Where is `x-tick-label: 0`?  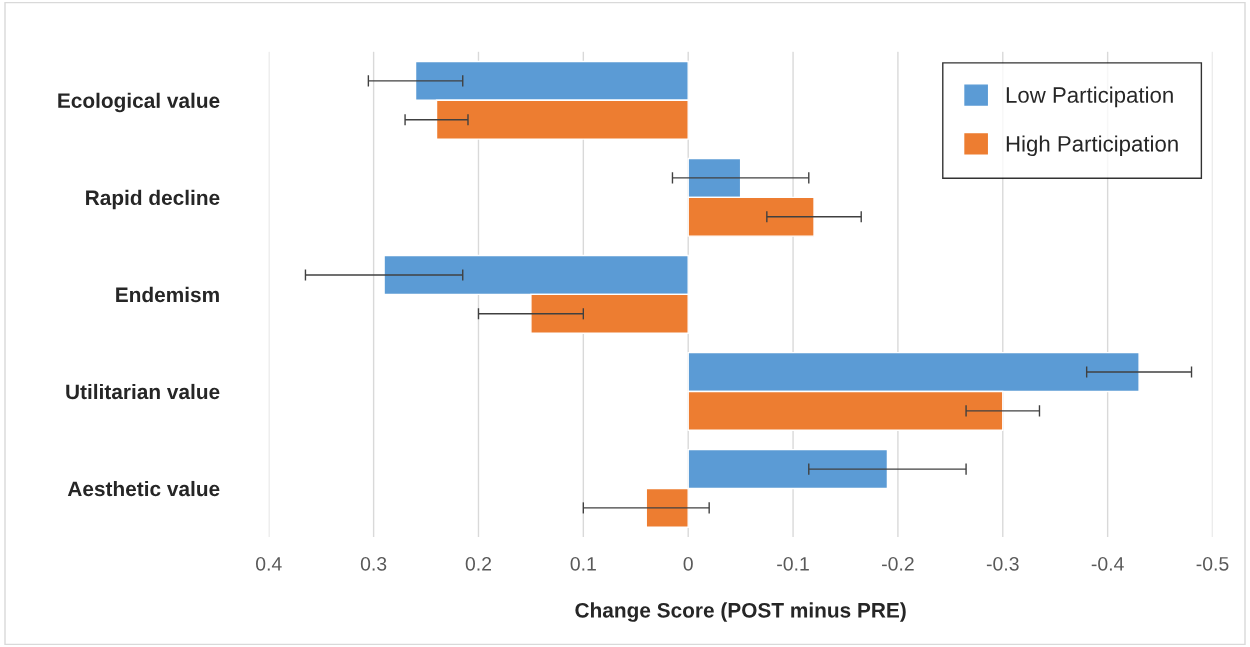 x-tick-label: 0 is located at coordinates (688, 563).